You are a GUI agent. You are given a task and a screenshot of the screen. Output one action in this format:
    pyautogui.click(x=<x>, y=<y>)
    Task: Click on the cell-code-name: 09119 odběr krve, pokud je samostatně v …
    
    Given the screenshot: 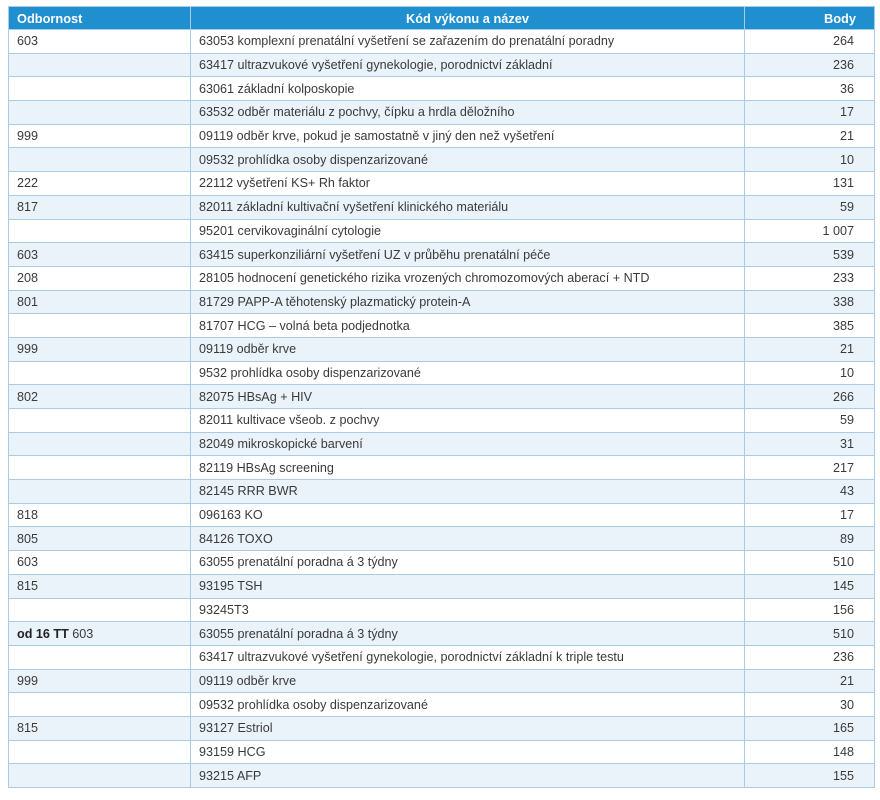 What is the action you would take?
    pyautogui.click(x=467, y=136)
    